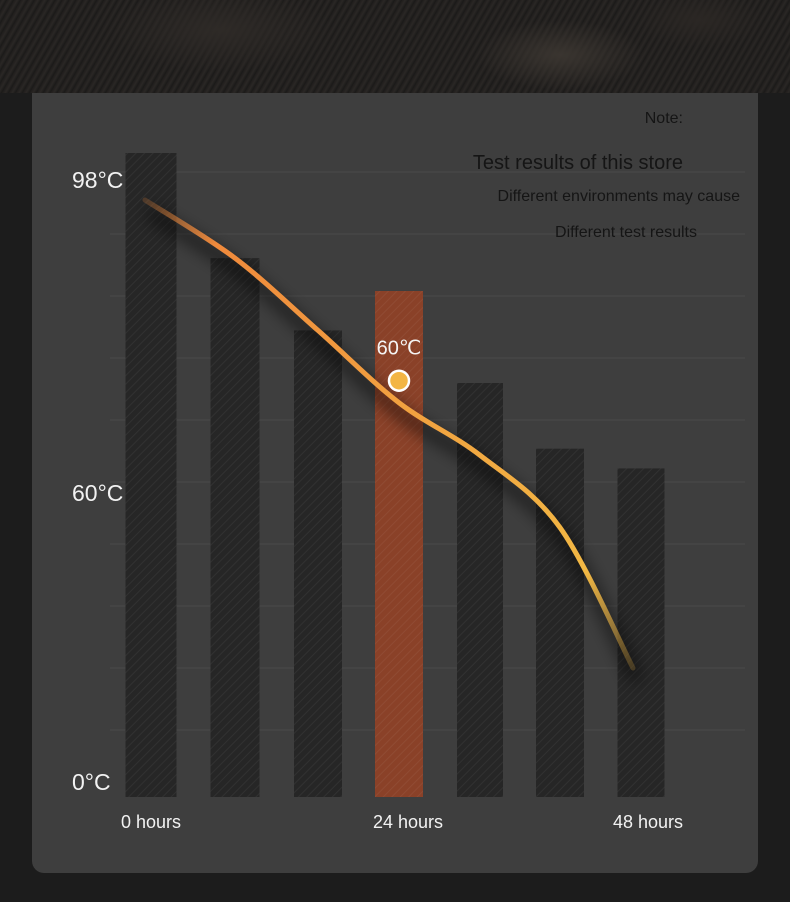  Describe the element at coordinates (399, 349) in the screenshot. I see `marker-label: 60℃` at that location.